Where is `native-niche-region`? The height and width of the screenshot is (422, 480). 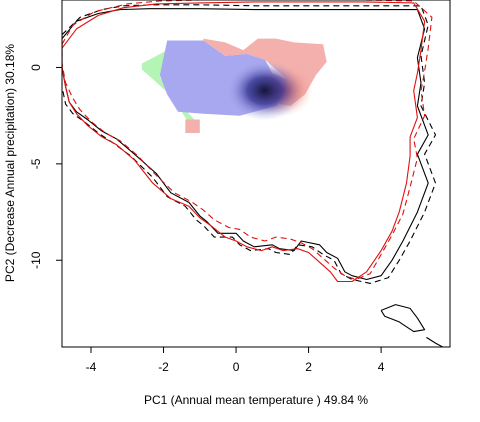 native-niche-region is located at coordinates (170, 86).